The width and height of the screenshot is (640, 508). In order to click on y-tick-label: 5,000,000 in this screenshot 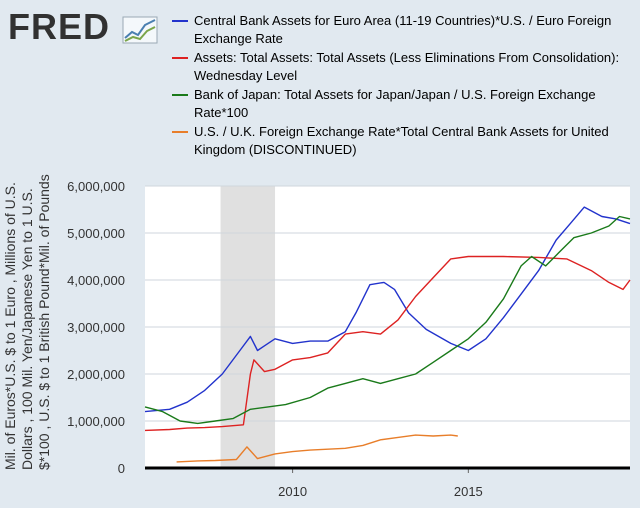, I will do `click(96, 233)`.